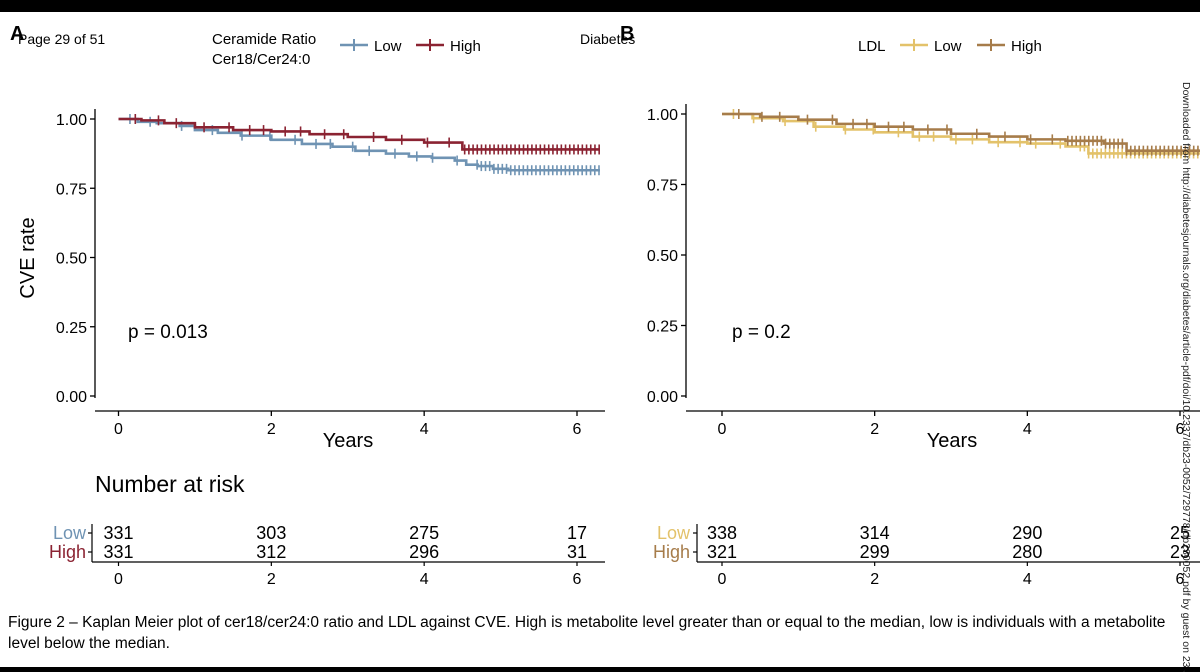 This screenshot has width=1200, height=672. I want to click on risk-count: 303, so click(271, 533).